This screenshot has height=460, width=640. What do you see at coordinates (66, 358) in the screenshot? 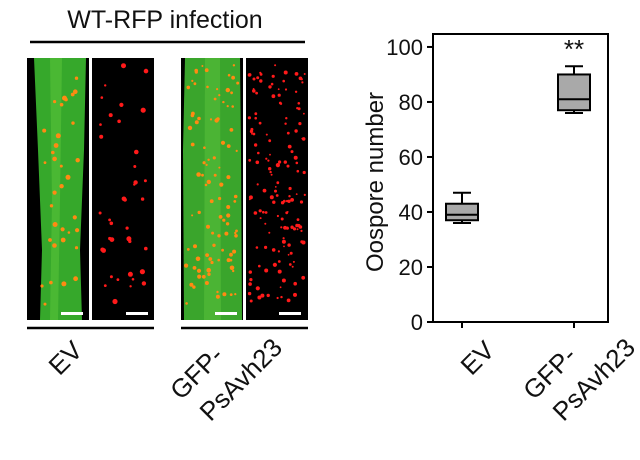
I see `group-label-ev: EV` at bounding box center [66, 358].